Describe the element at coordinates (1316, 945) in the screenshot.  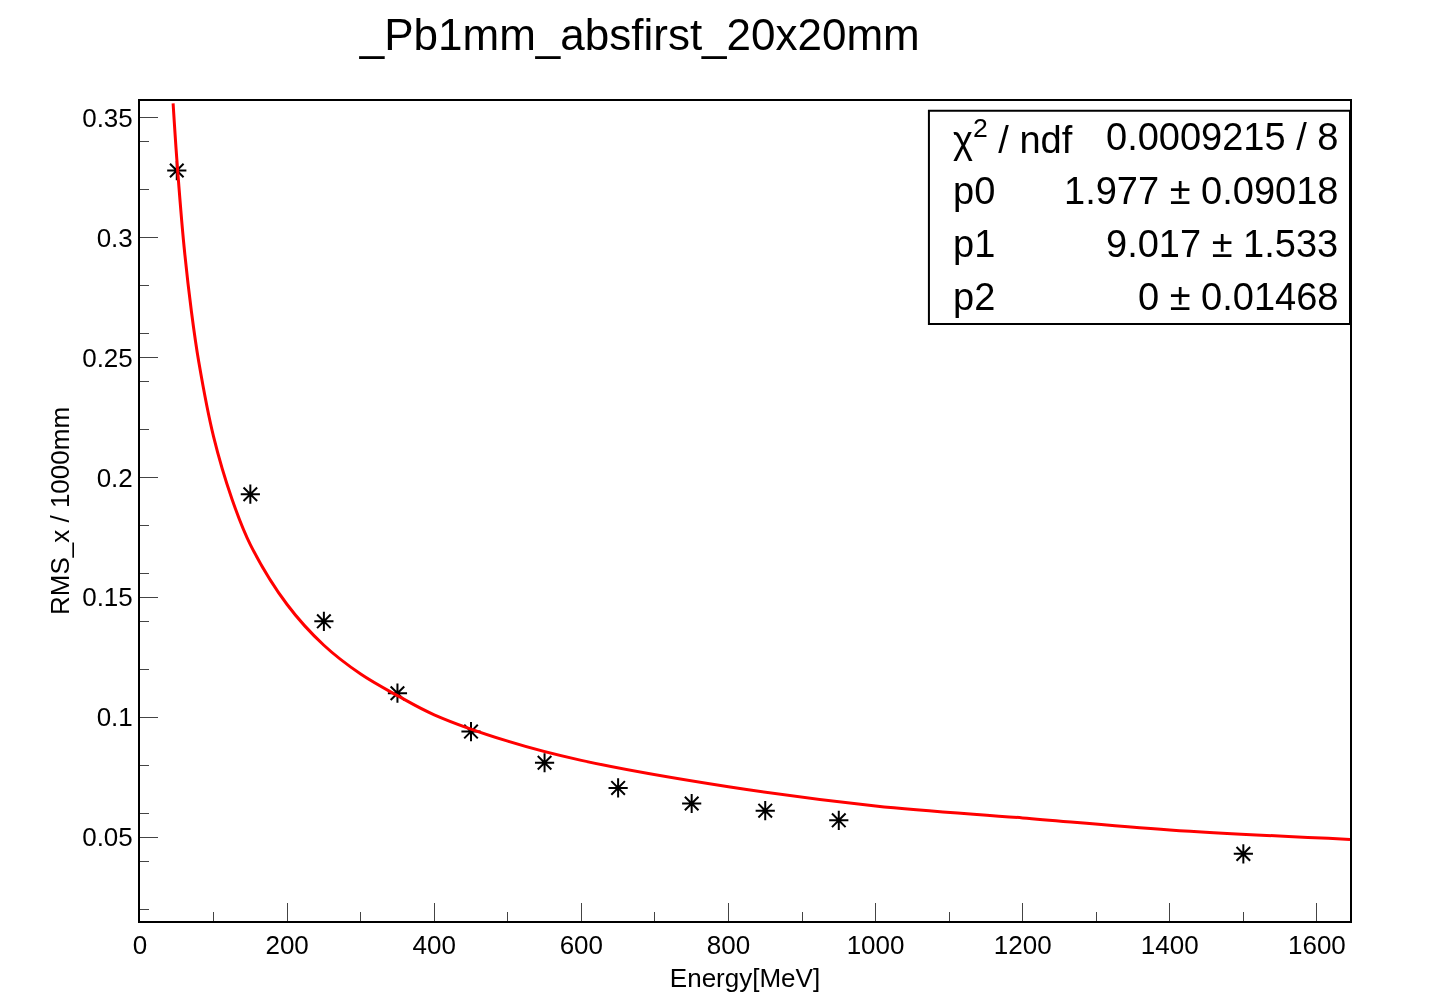
I see `x-tick-label: 1600` at that location.